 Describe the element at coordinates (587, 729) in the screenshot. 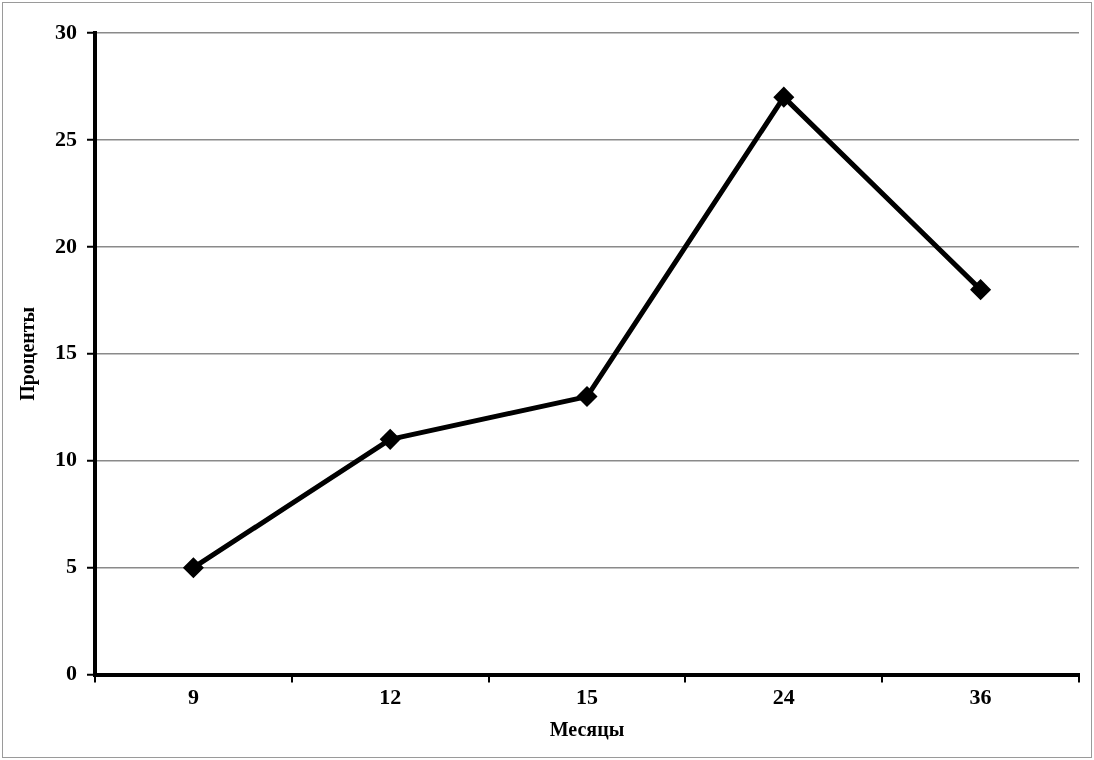

I see `x-axis-title: Месяцы` at that location.